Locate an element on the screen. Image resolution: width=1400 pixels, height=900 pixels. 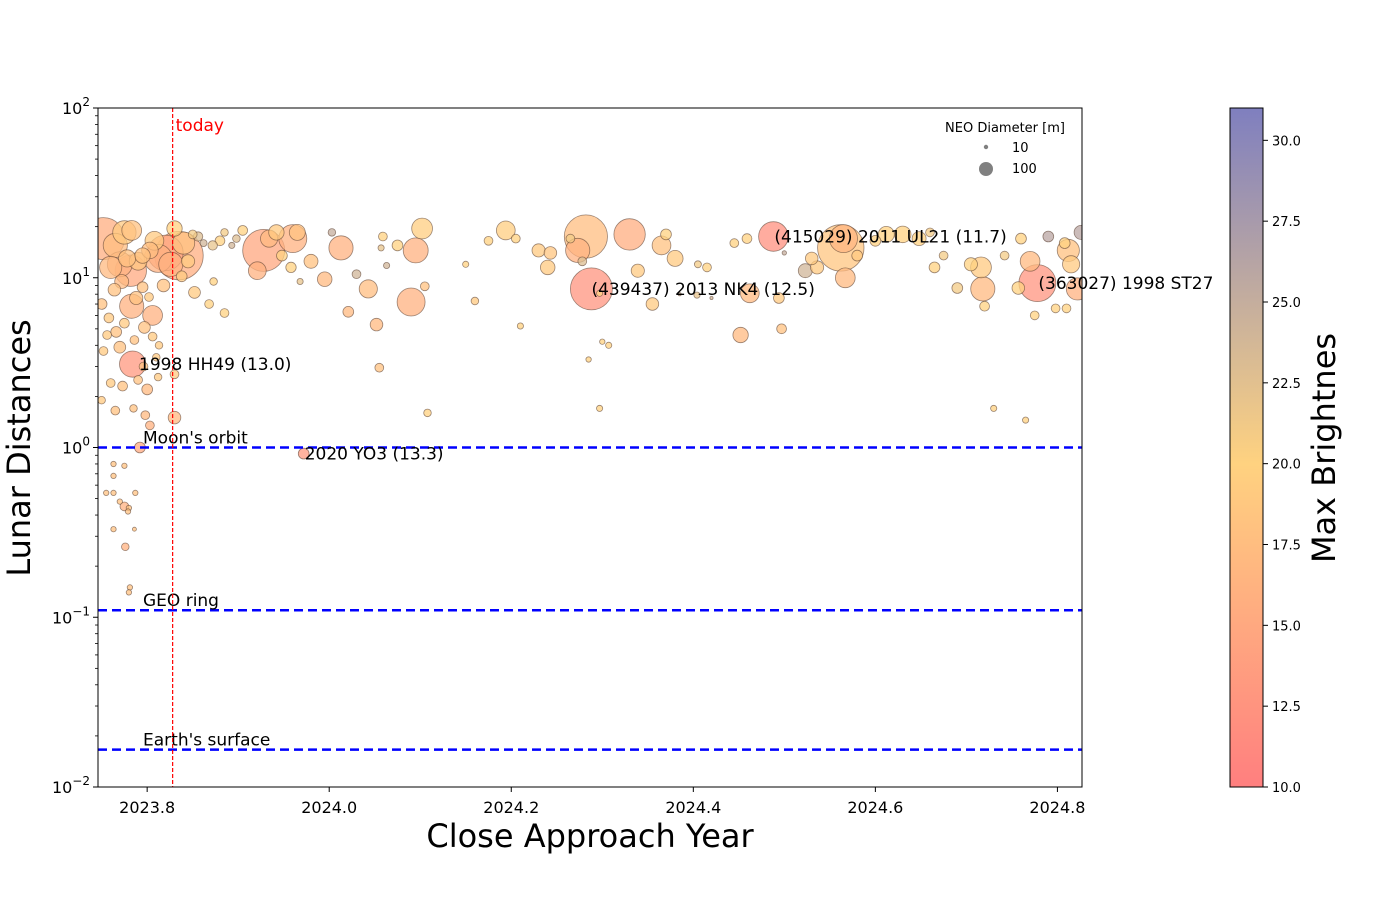
colorbar-tick-label: 22.5 is located at coordinates (1286, 384).